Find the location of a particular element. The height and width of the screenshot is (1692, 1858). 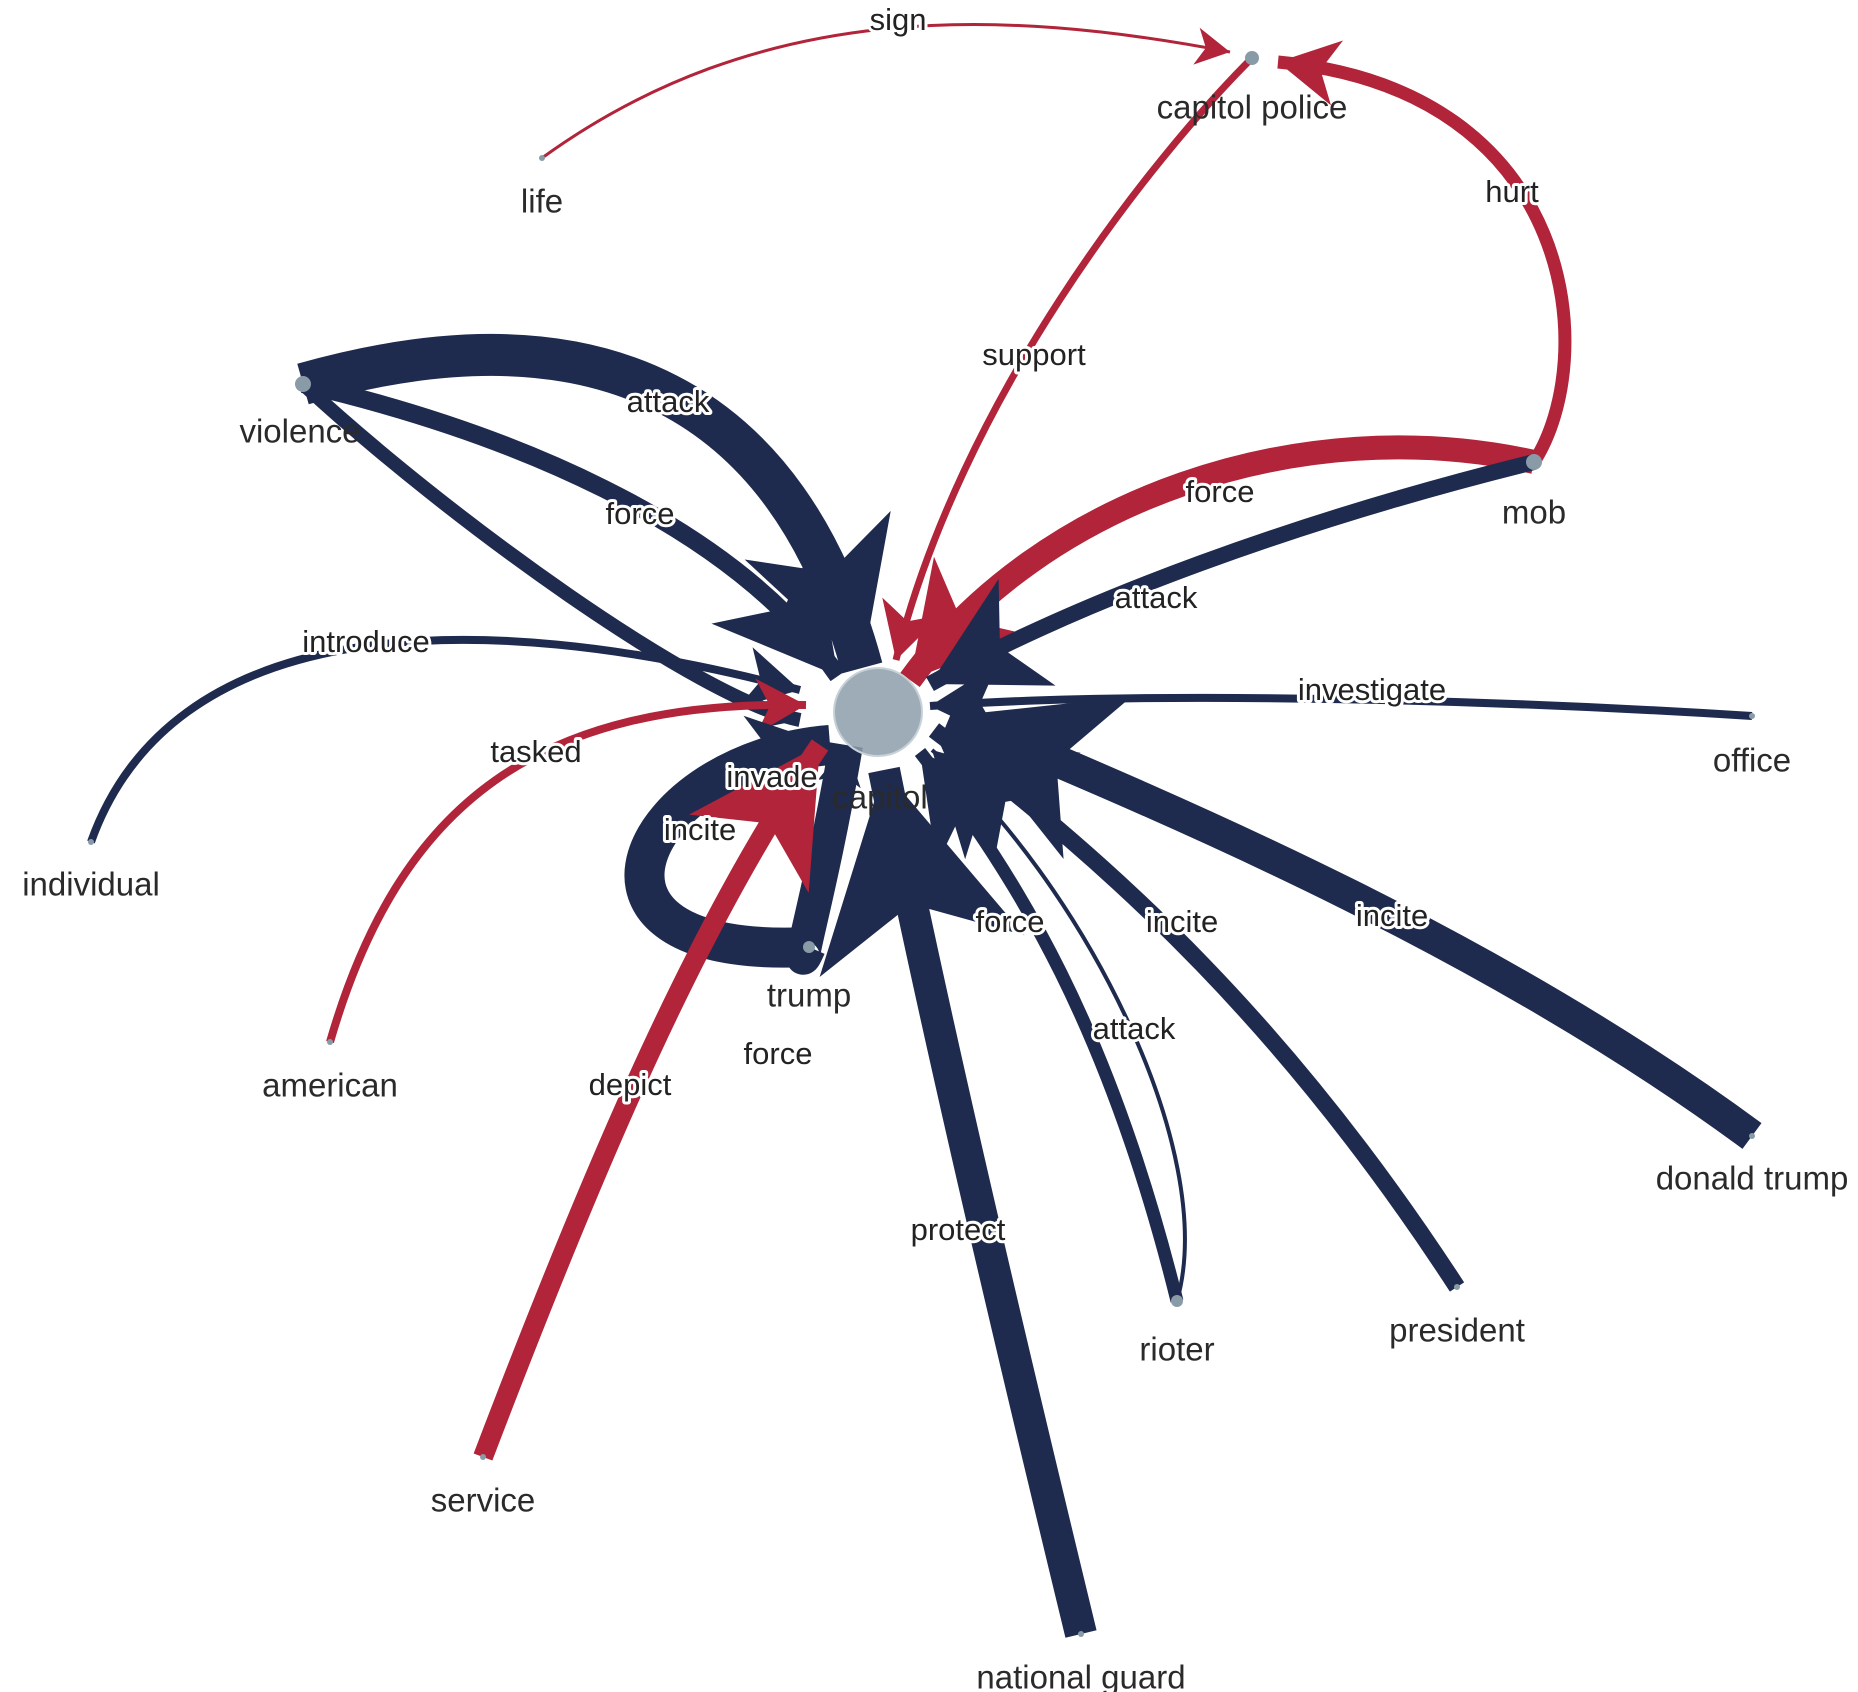

node-capitol-label: capitol is located at coordinates (879, 797).